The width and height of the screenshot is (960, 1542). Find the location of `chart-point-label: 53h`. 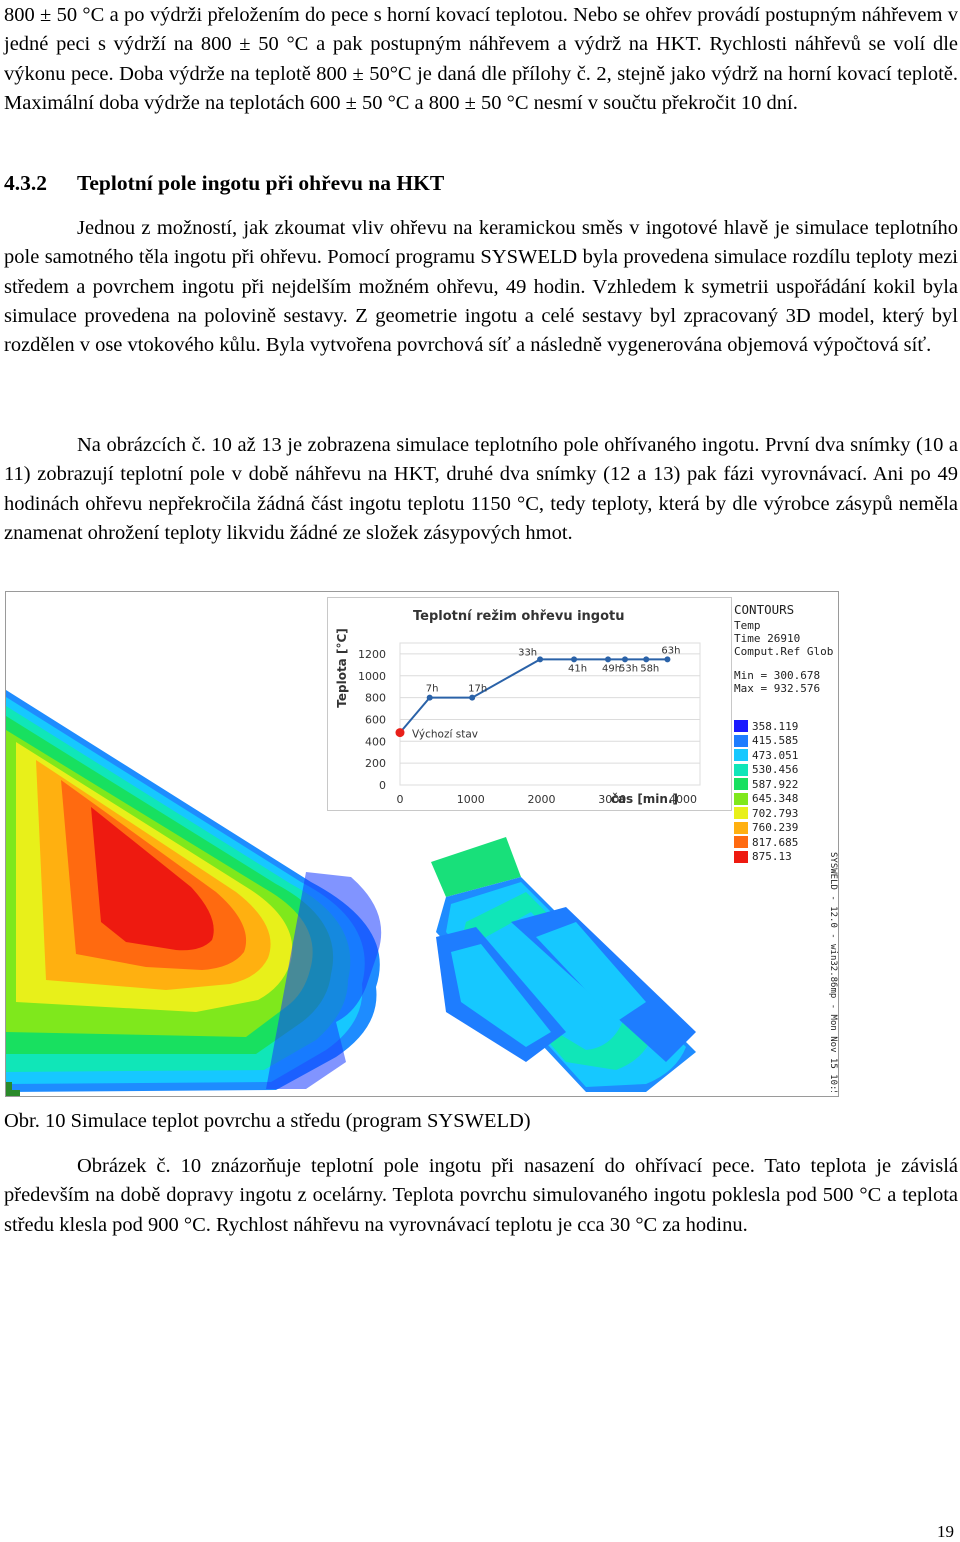

chart-point-label: 53h is located at coordinates (628, 668).